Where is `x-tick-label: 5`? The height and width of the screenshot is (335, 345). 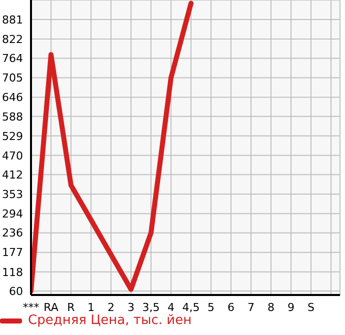
x-tick-label: 5 is located at coordinates (211, 307).